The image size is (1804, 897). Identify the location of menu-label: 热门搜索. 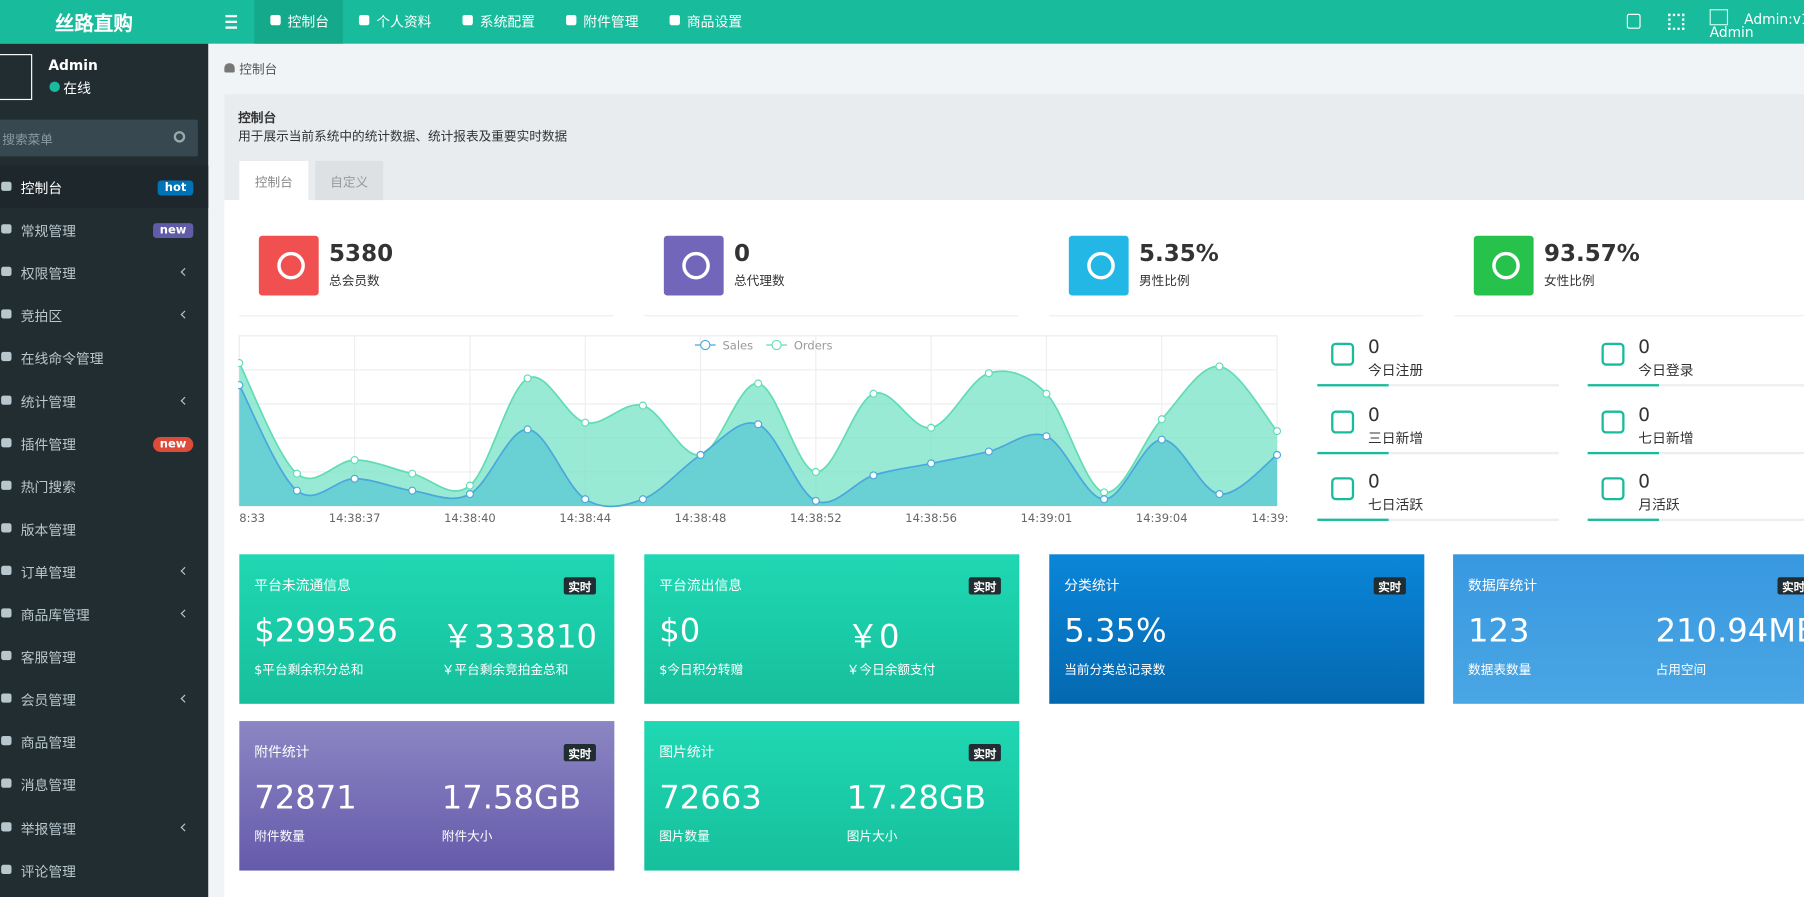
(48, 487).